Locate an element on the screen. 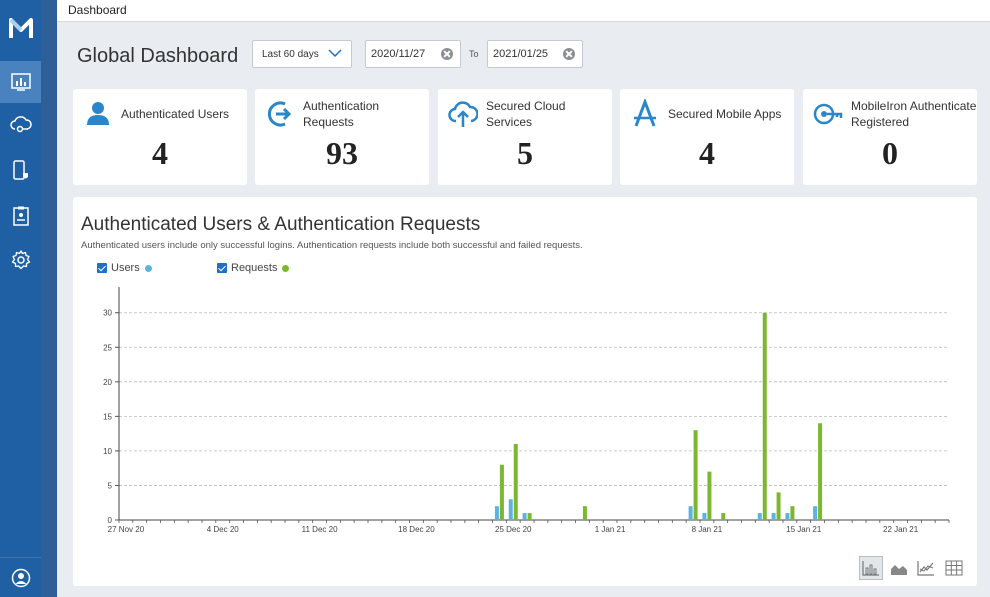 The height and width of the screenshot is (597, 990). legend-users-label: Users is located at coordinates (125, 268).